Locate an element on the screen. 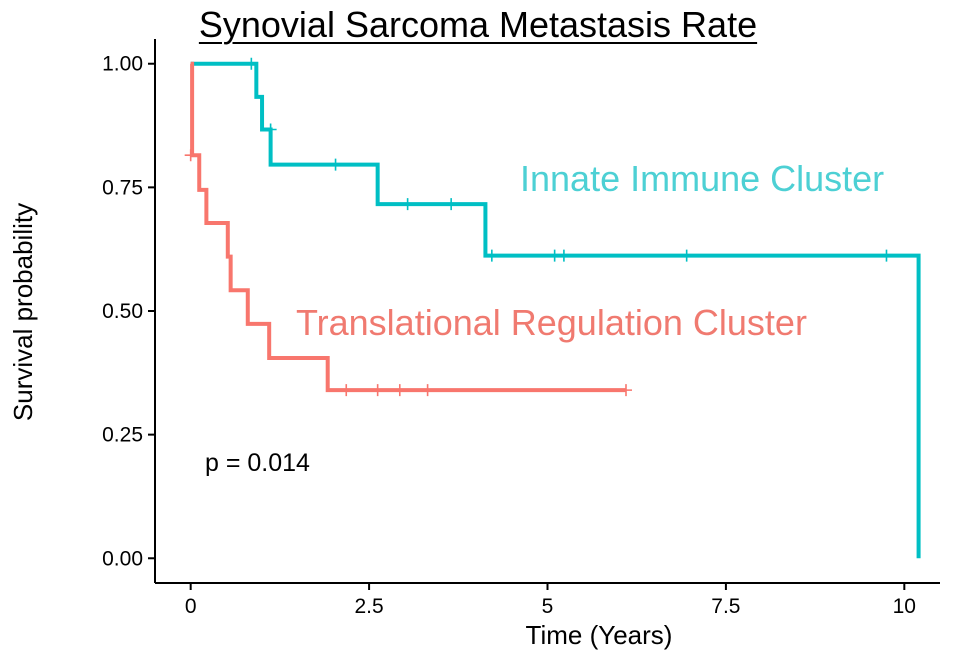  x-tick-label: 2.5 is located at coordinates (368, 606).